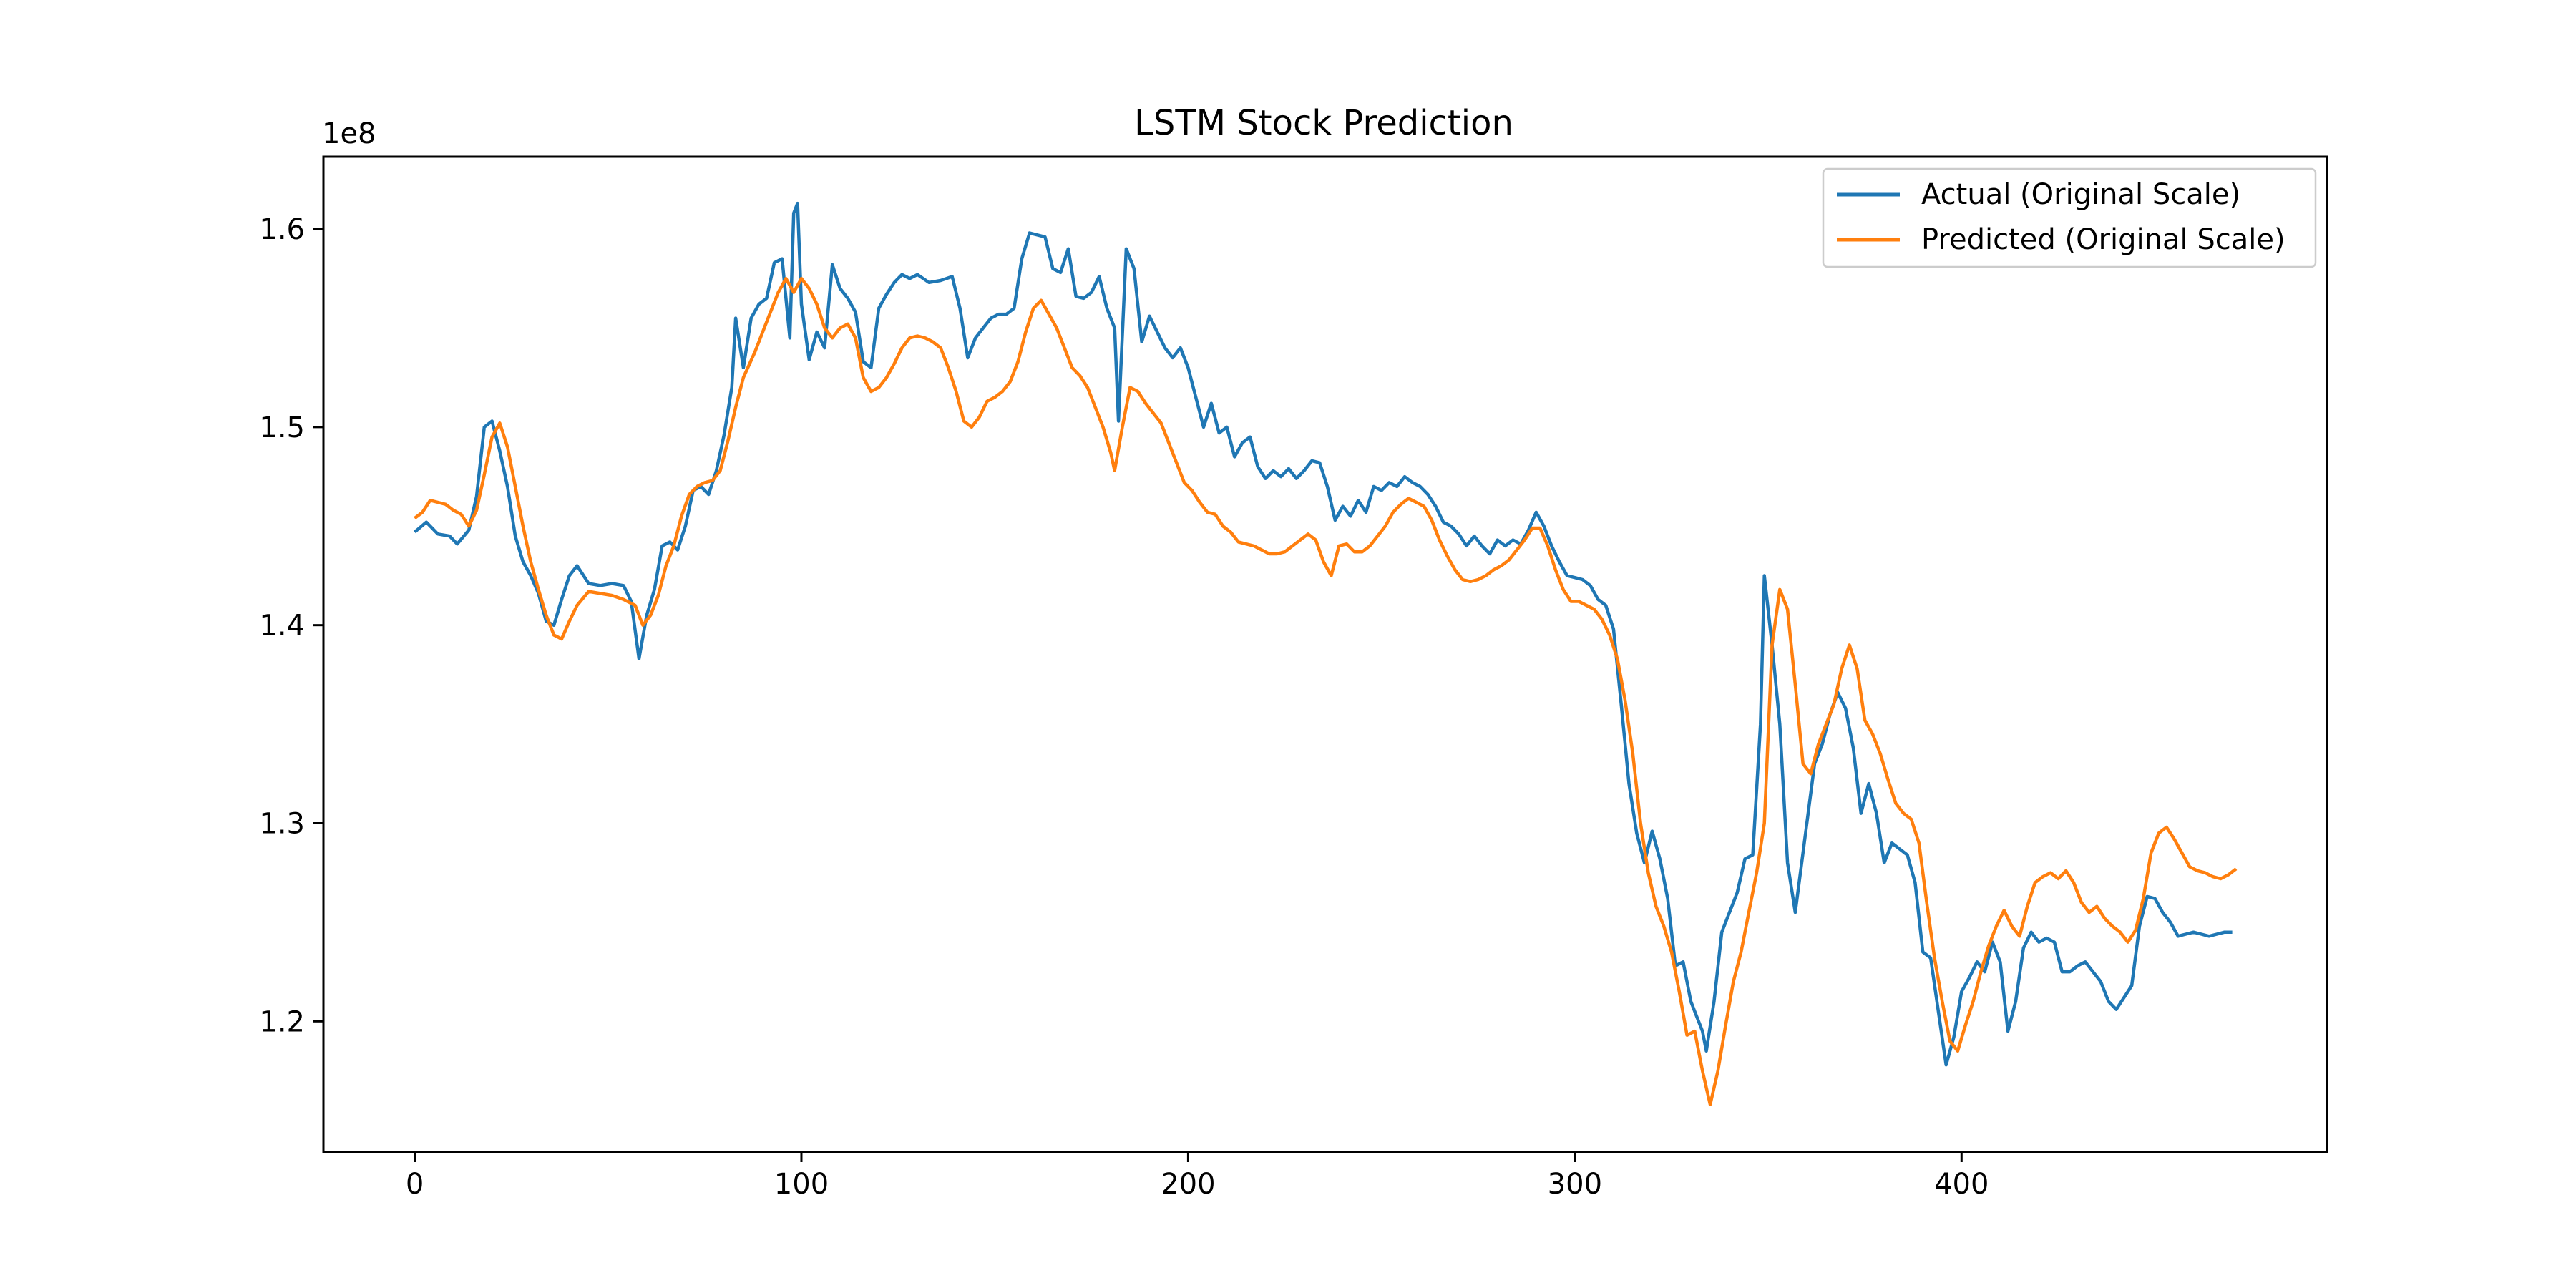 Image resolution: width=2576 pixels, height=1288 pixels. I want to click on legend-label-actual: Actual (Original Scale), so click(2080, 194).